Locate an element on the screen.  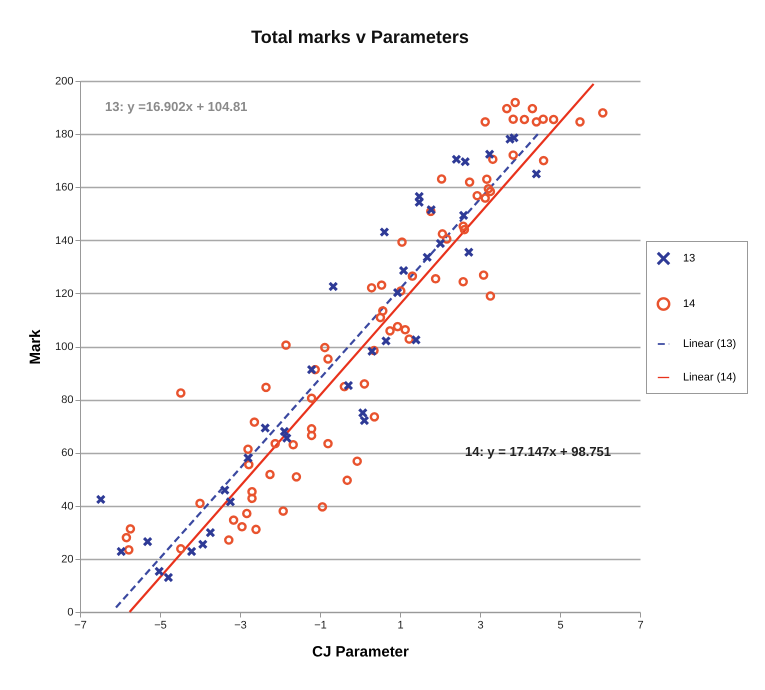
legend-label: Linear (14) is located at coordinates (709, 378).